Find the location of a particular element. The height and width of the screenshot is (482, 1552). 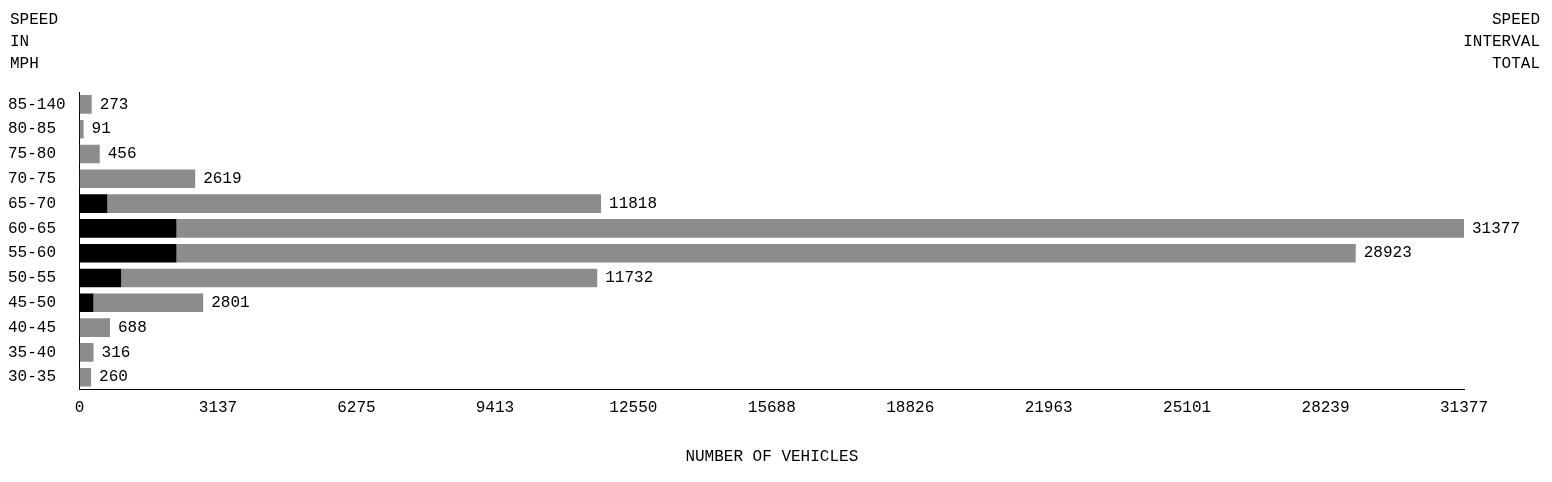

total-label: 31377 is located at coordinates (1496, 228).